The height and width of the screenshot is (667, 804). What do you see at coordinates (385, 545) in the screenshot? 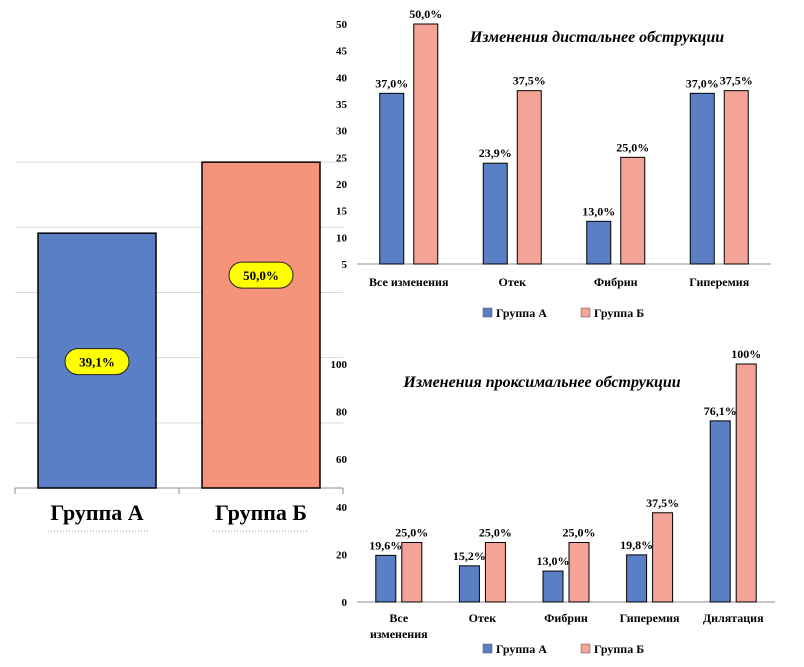
I see `data-label: 19,6%` at bounding box center [385, 545].